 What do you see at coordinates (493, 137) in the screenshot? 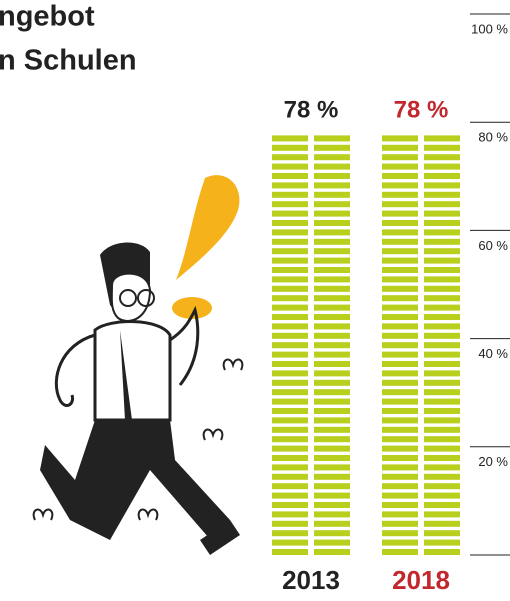
I see `y-tick-label: 80 %` at bounding box center [493, 137].